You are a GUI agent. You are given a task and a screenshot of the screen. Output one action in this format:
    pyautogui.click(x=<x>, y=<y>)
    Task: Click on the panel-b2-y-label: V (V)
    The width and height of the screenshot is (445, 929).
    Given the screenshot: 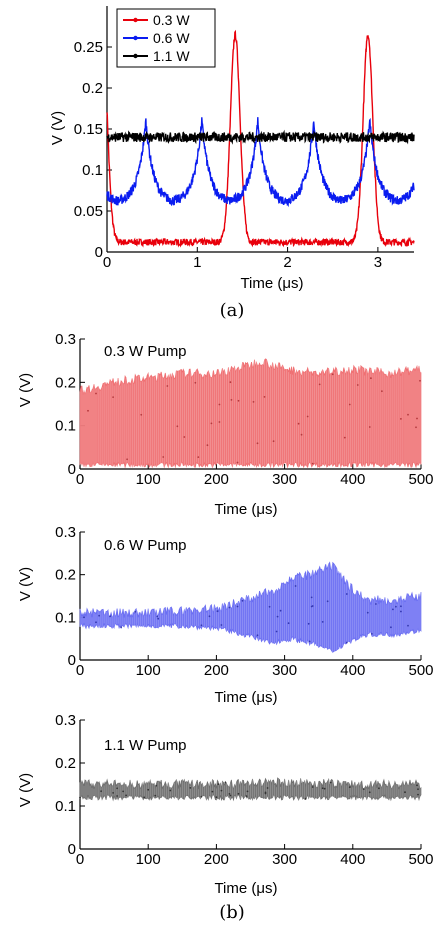 What is the action you would take?
    pyautogui.click(x=25, y=584)
    